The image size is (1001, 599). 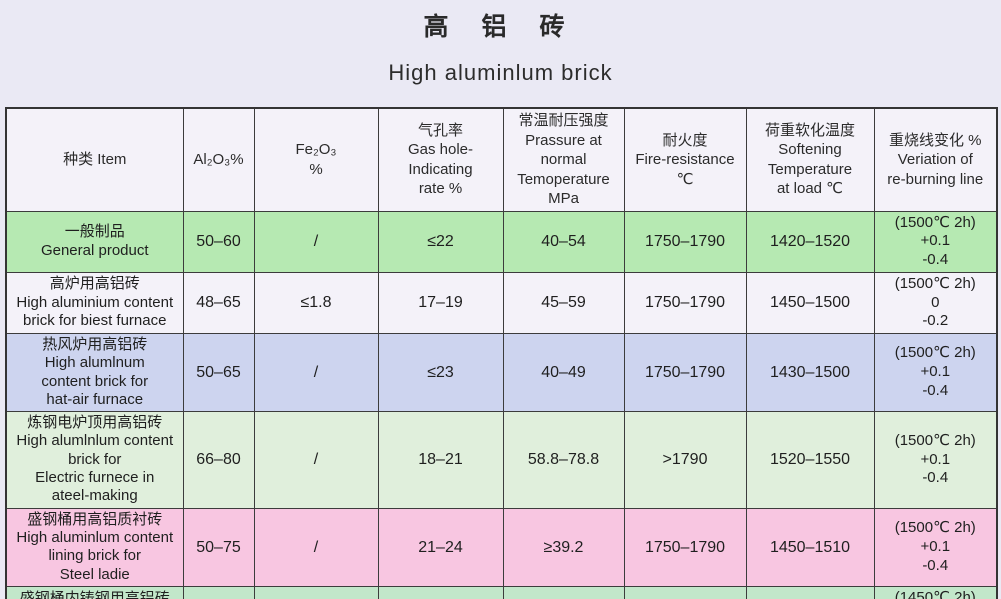 What do you see at coordinates (440, 372) in the screenshot?
I see `cell-gas-hole: ≤23` at bounding box center [440, 372].